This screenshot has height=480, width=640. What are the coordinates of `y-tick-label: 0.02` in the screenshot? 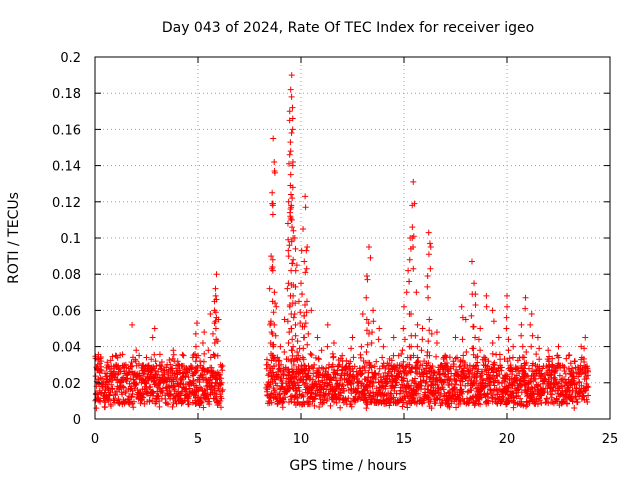 It's located at (66, 384).